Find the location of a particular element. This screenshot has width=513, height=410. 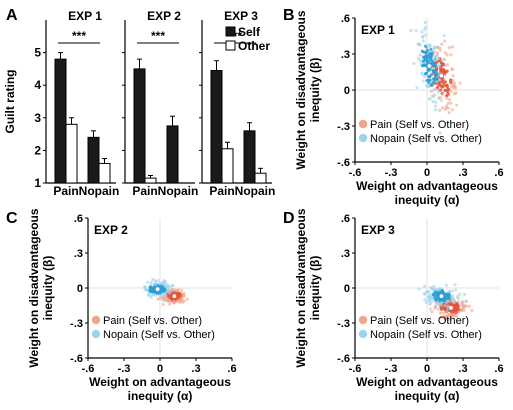

panel-letter-d: D is located at coordinates (289, 218).